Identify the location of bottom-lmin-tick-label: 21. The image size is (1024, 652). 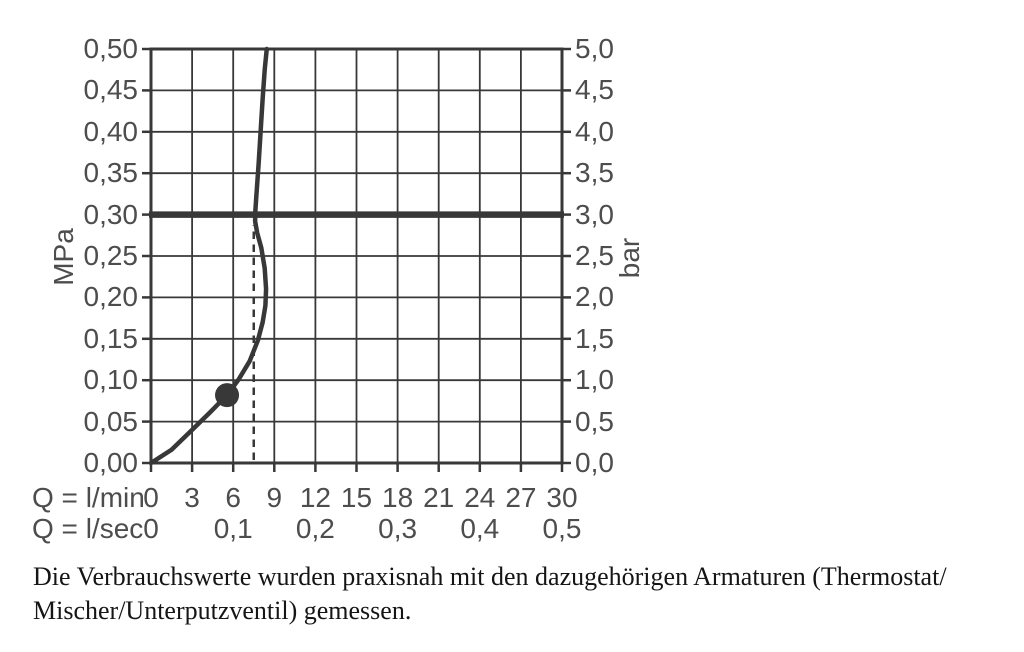
(439, 497).